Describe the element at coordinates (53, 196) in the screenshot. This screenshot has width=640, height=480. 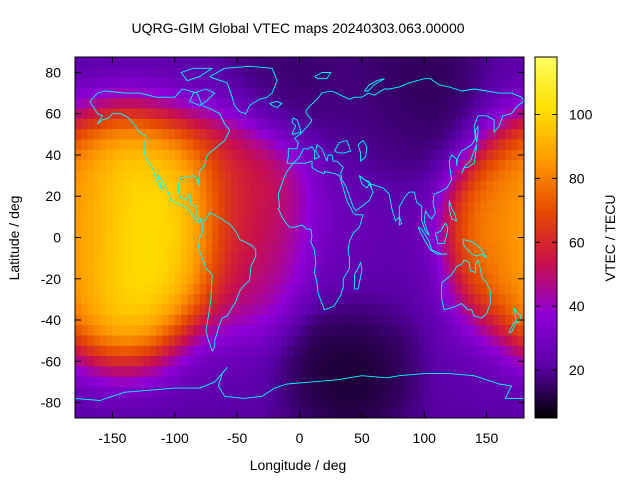
I see `y-tick-label: 20` at that location.